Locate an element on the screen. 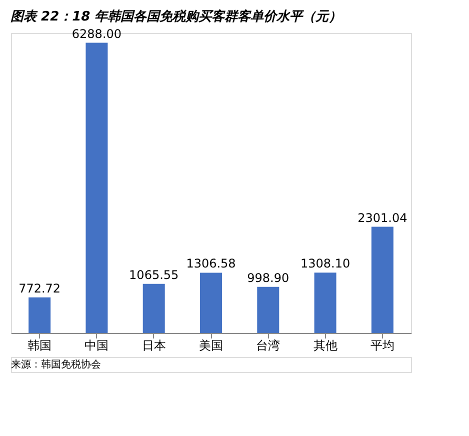 The height and width of the screenshot is (436, 469). x-tick-label: 美国 is located at coordinates (211, 345).